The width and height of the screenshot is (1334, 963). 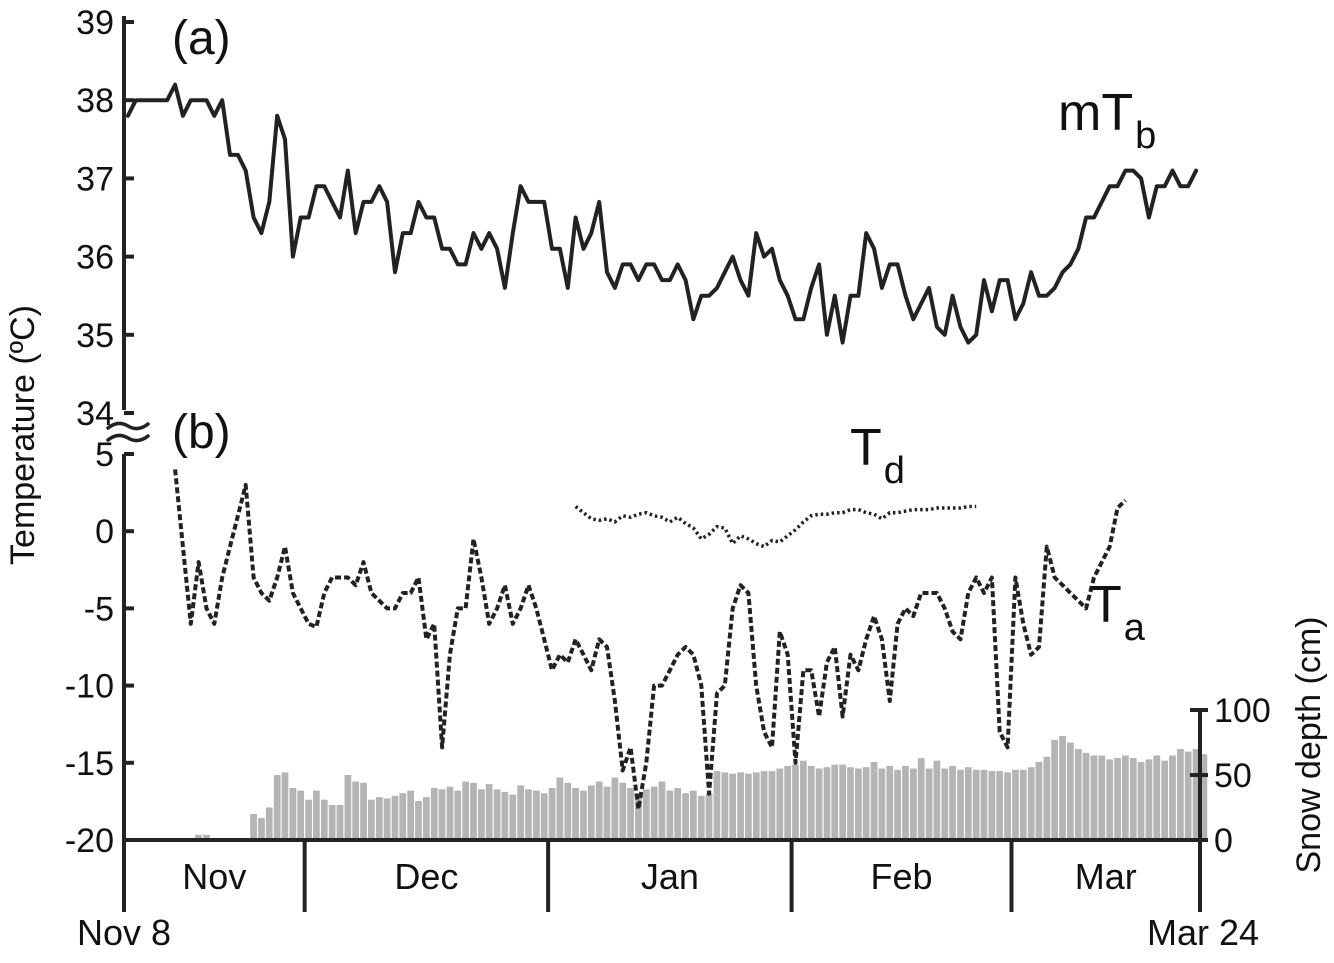 I want to click on axis-break-icon, so click(x=128, y=432).